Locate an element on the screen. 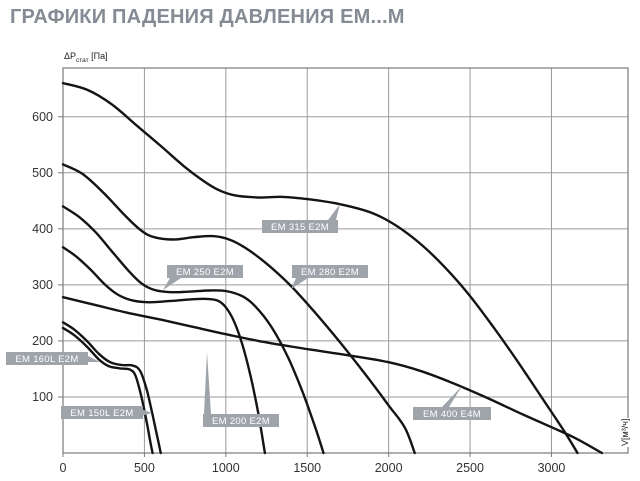 The height and width of the screenshot is (481, 640). x-tick-label-500: 500 is located at coordinates (144, 468).